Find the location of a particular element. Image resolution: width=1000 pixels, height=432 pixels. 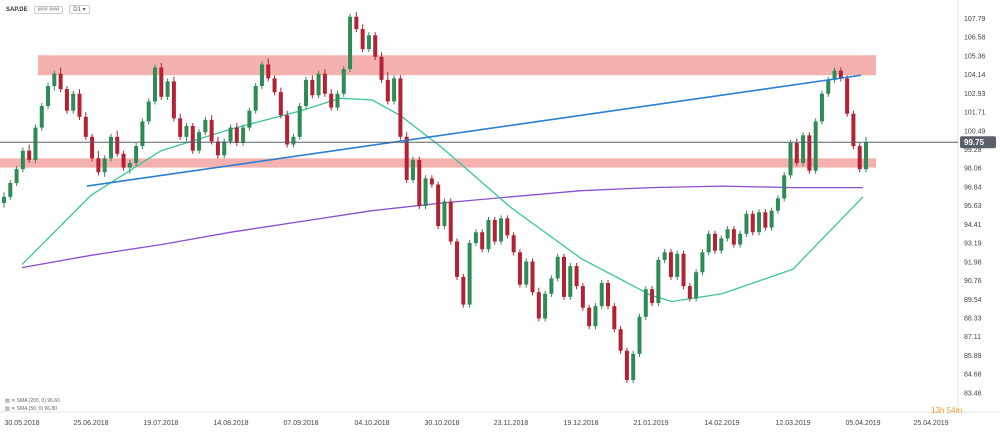

interval-label: D1 is located at coordinates (77, 10).